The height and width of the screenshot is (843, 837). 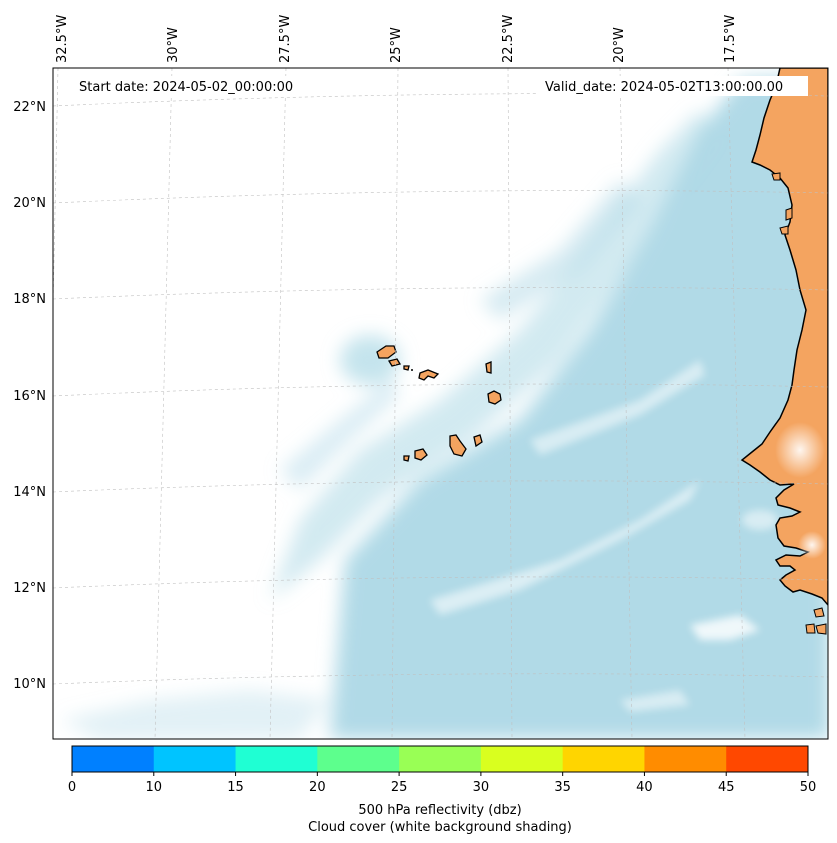 I want to click on lat-label: 12°N, so click(x=29, y=588).